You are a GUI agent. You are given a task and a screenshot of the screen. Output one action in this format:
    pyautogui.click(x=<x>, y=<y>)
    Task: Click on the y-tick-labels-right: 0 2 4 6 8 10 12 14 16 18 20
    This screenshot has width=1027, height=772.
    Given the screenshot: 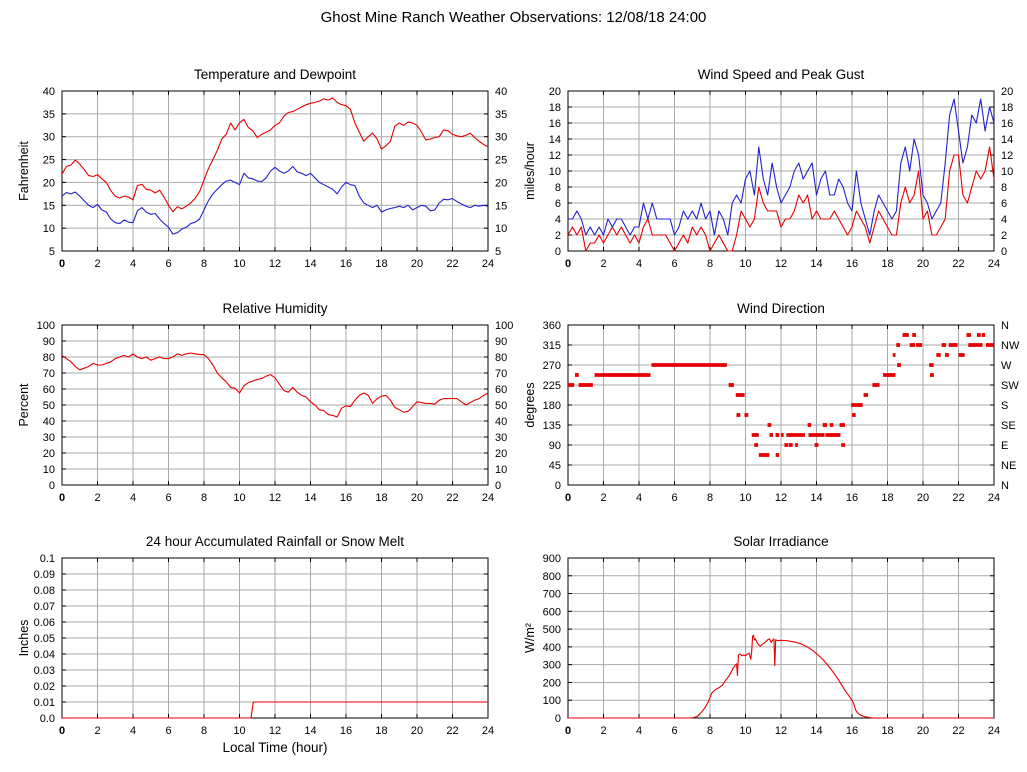 What is the action you would take?
    pyautogui.click(x=1007, y=172)
    